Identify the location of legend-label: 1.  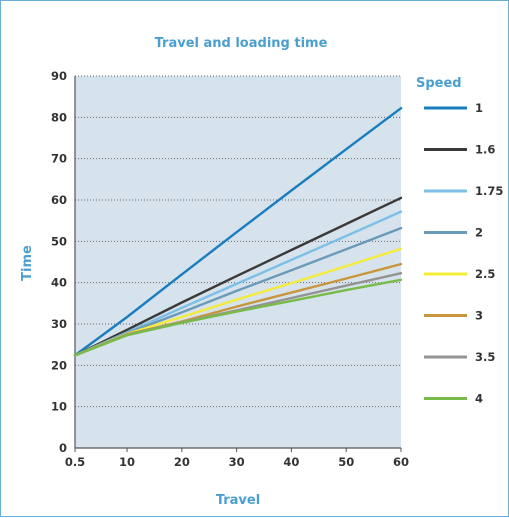
(479, 108).